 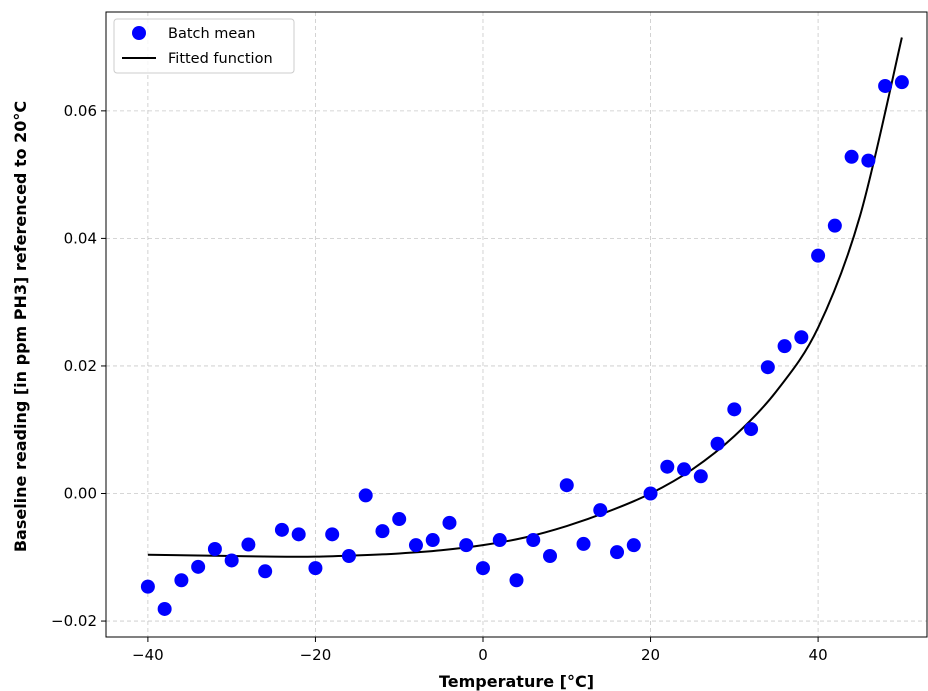 I want to click on legend: Batch mean Fitted function, so click(x=204, y=46).